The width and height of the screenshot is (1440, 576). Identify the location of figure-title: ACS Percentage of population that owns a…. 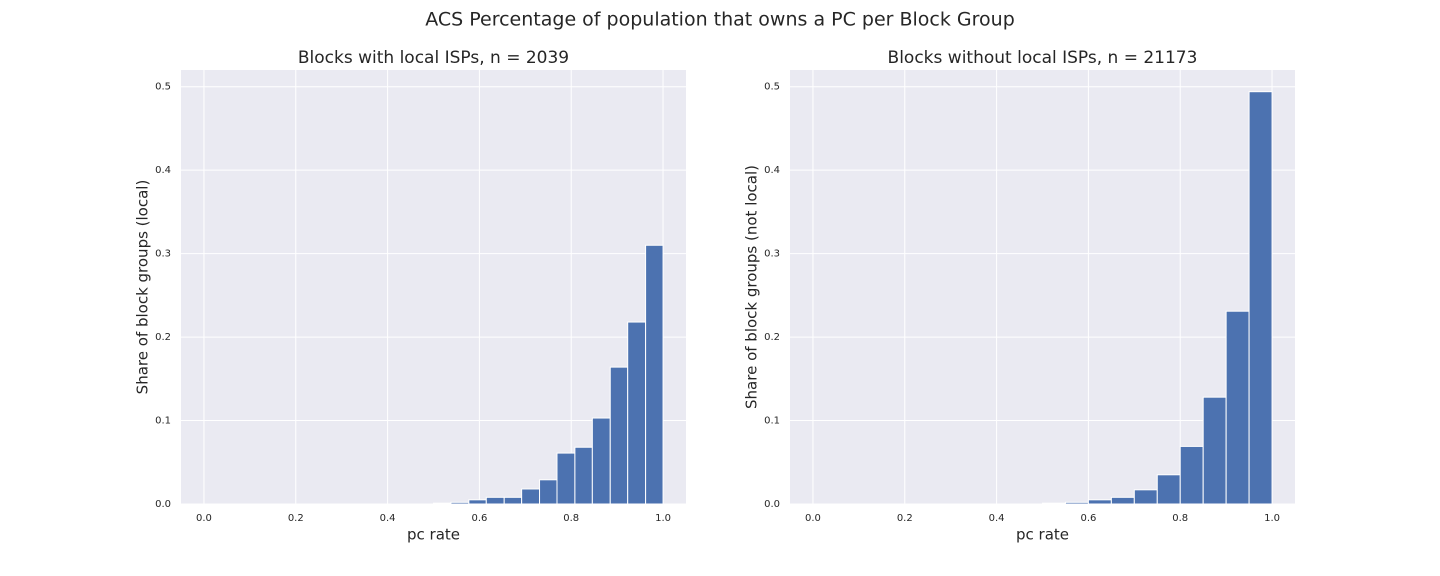
(720, 20).